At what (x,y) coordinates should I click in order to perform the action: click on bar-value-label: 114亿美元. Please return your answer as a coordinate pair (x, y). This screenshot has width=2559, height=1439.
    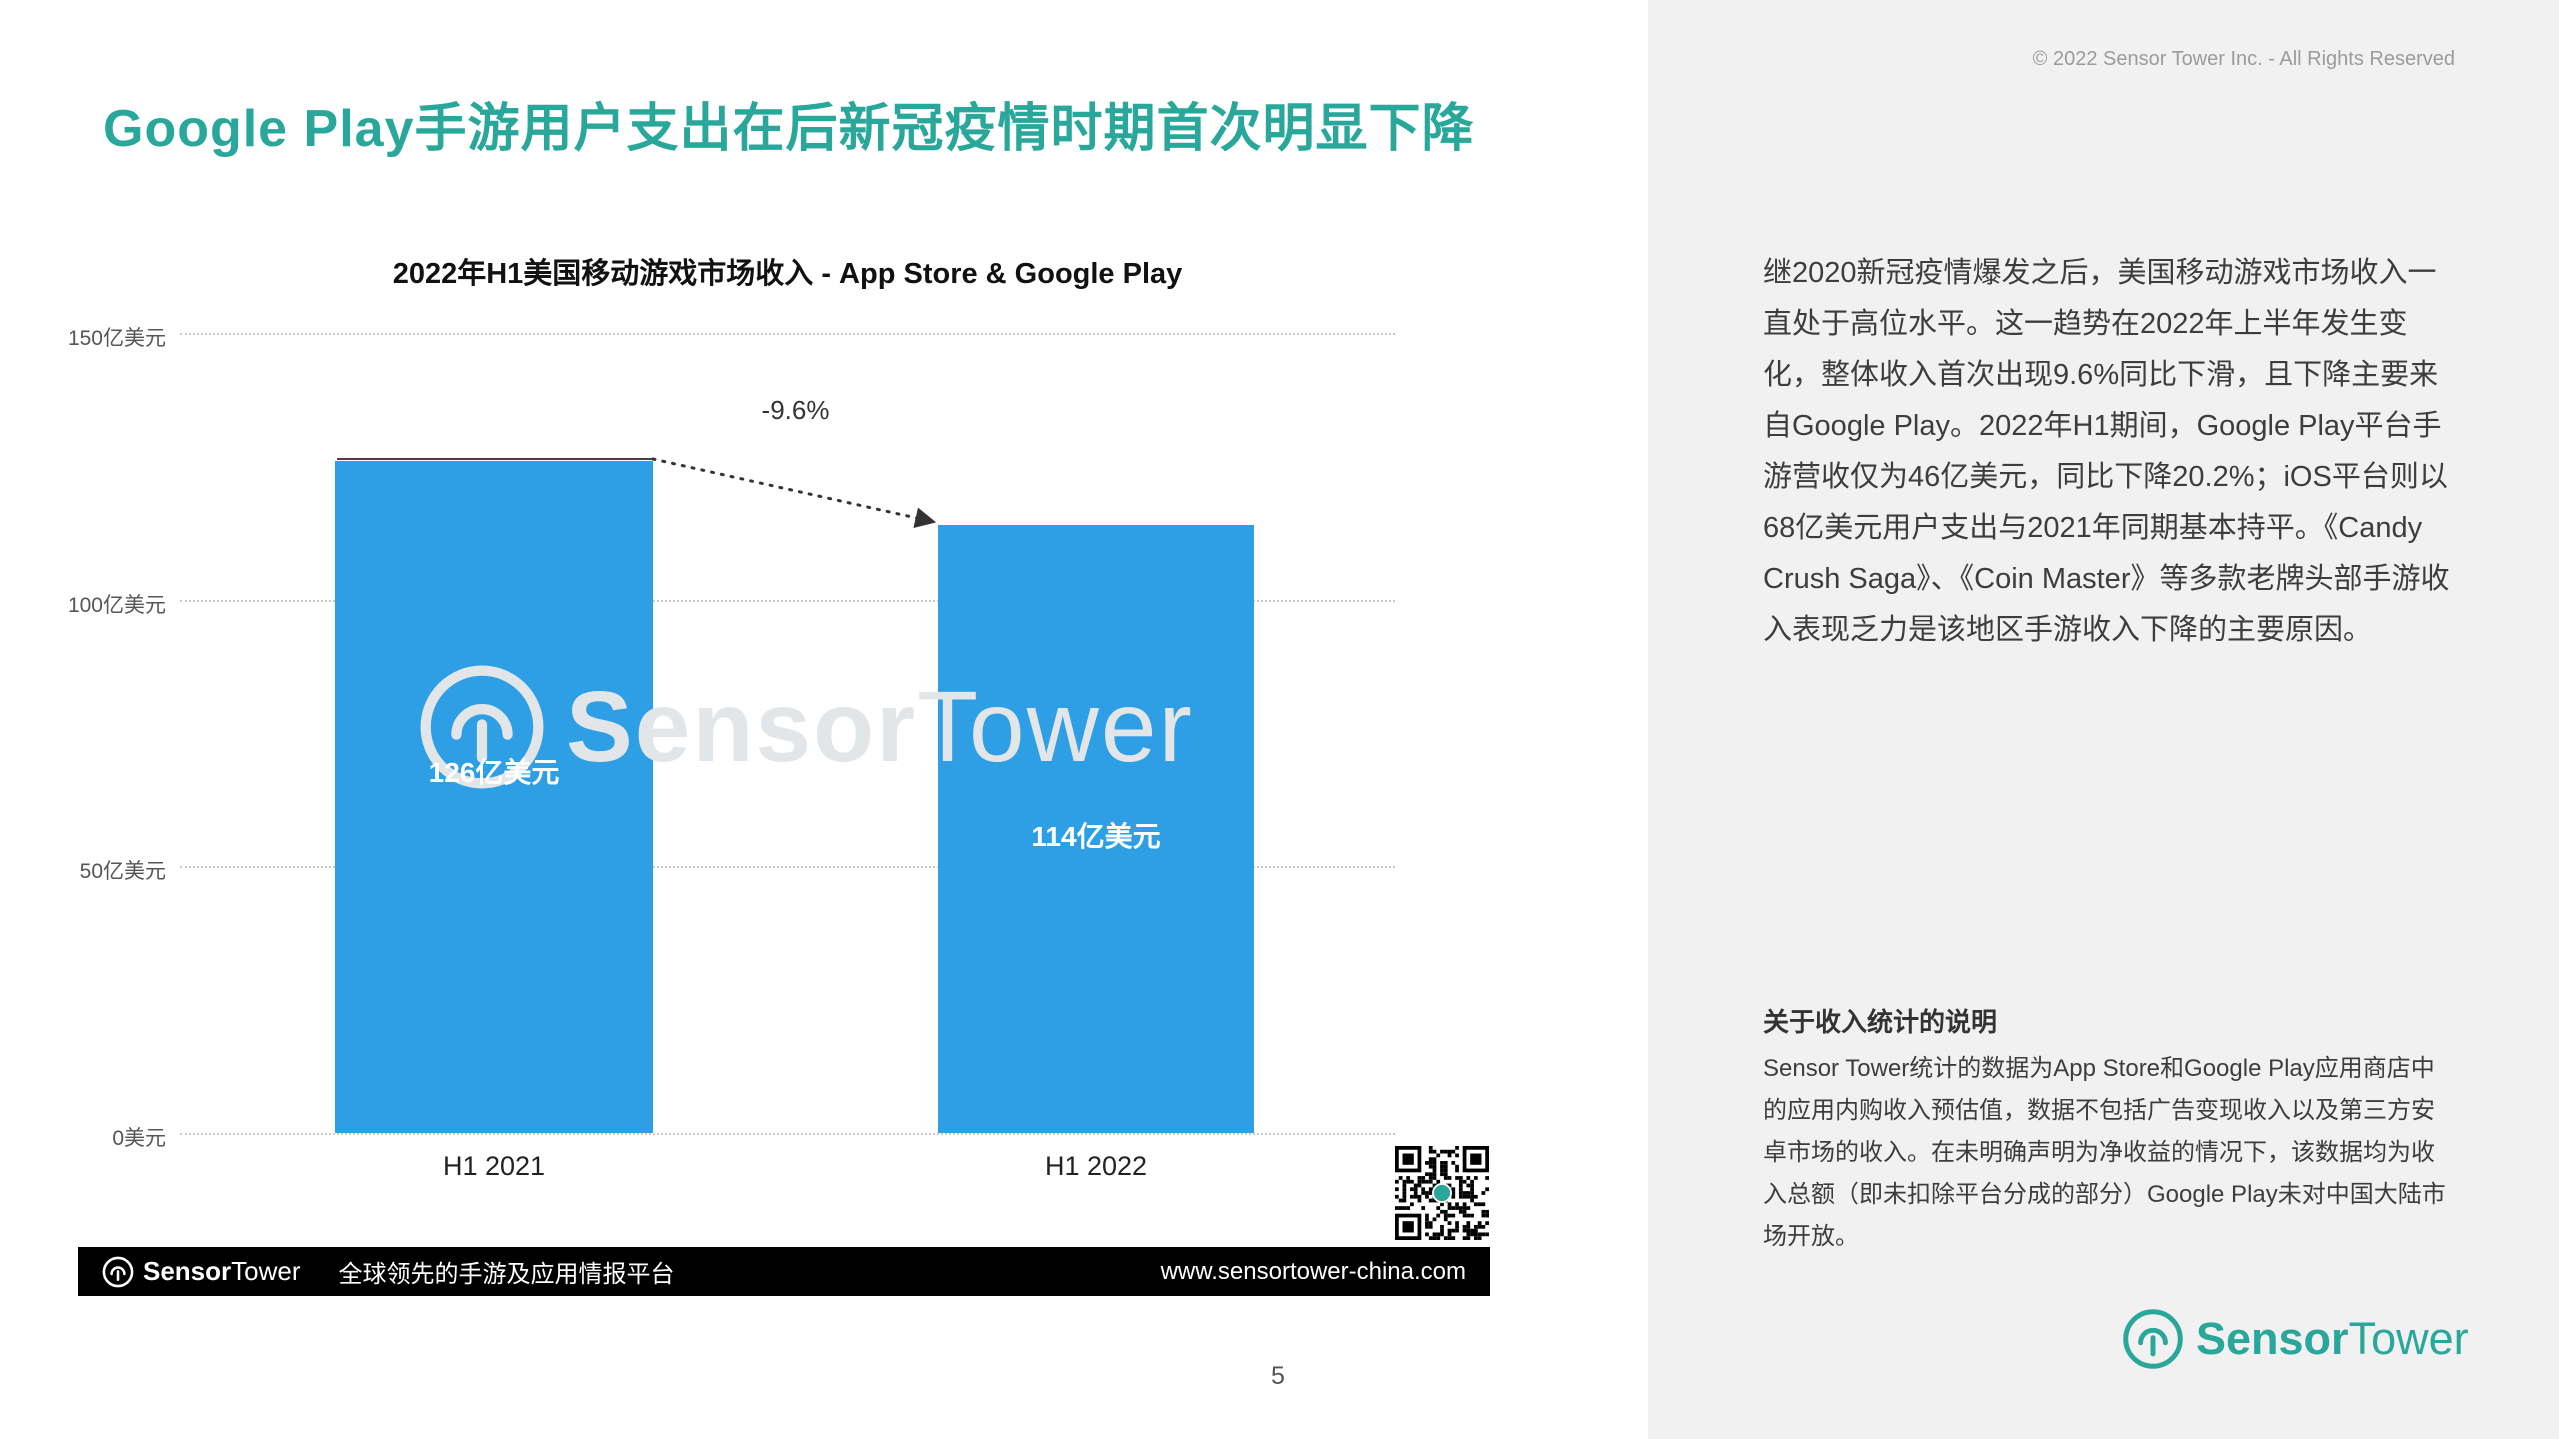
    Looking at the image, I should click on (1096, 836).